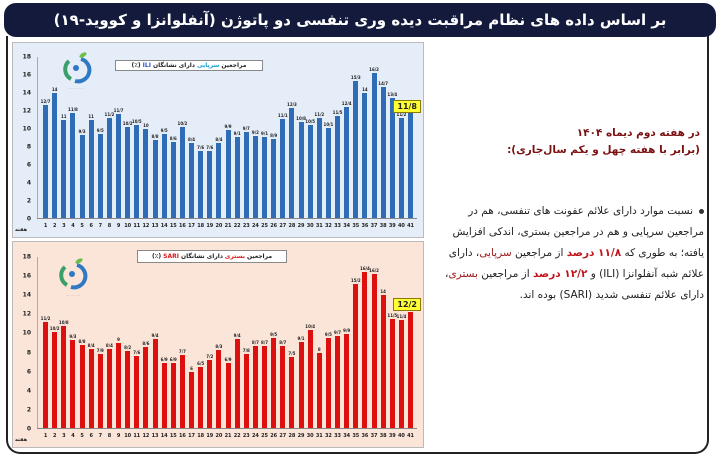 This screenshot has height=459, width=720. Describe the element at coordinates (392, 436) in the screenshot. I see `x-tick-label: 39` at that location.